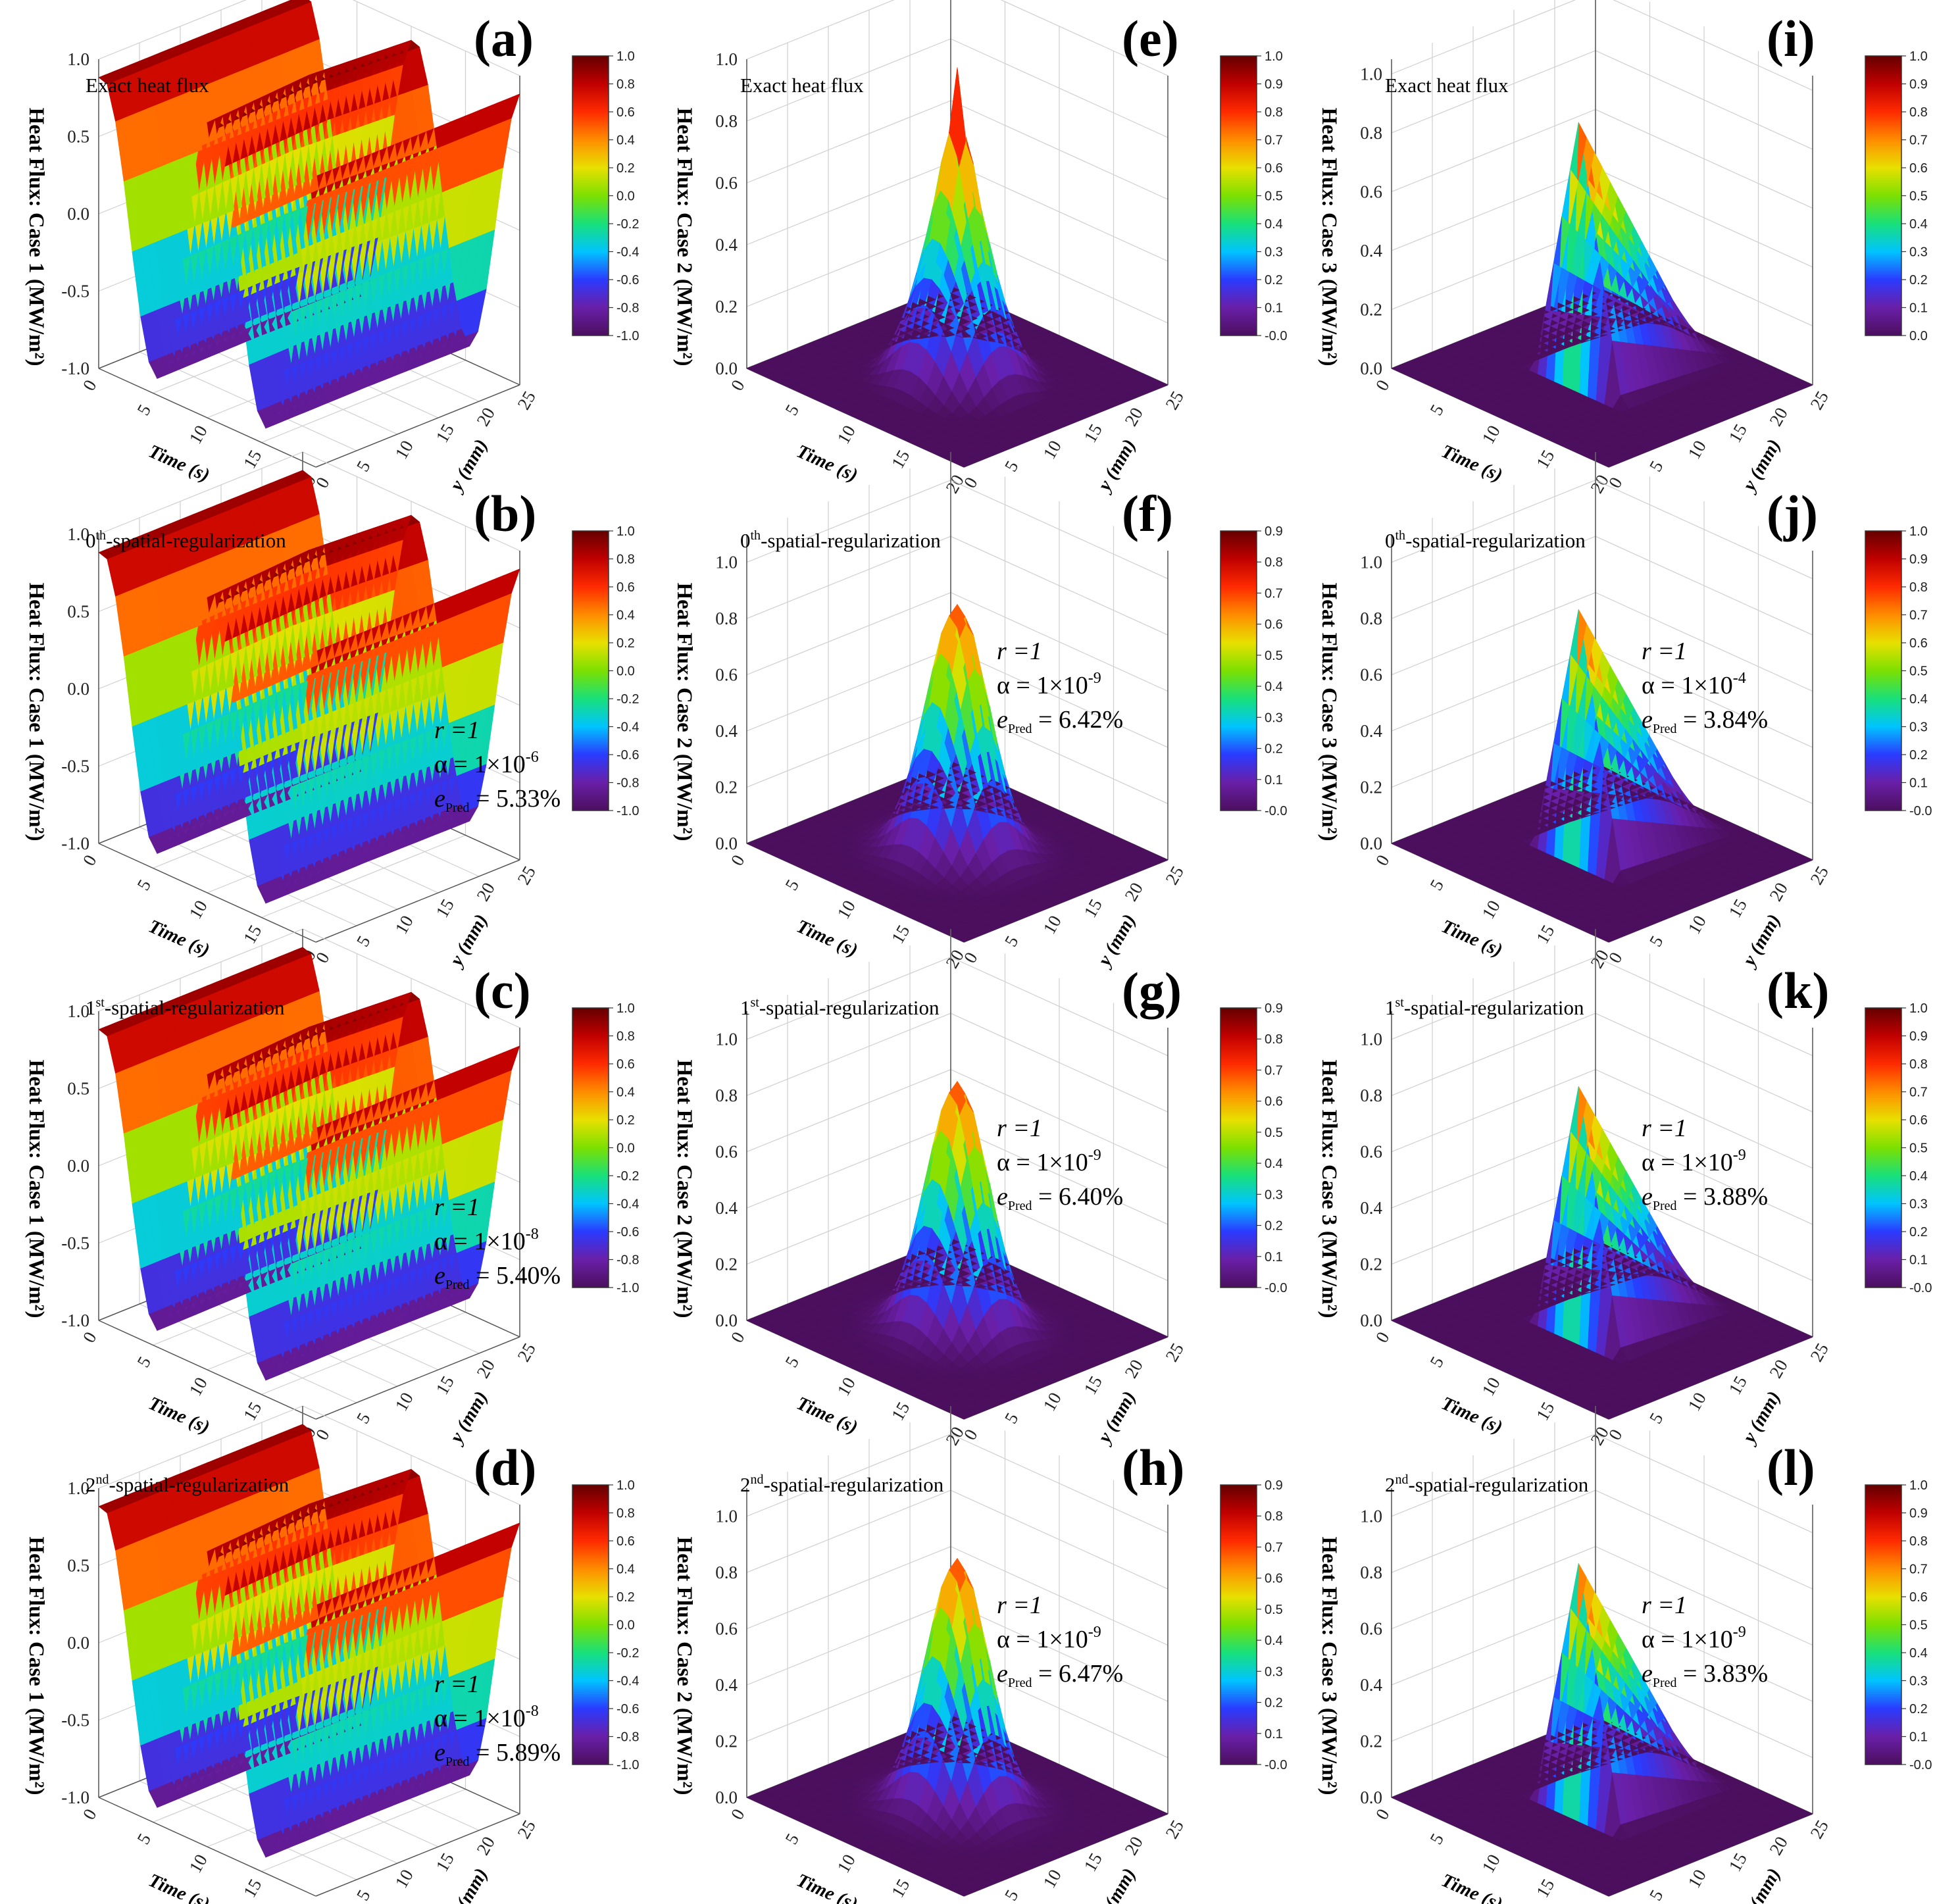 This screenshot has width=1935, height=1904. Describe the element at coordinates (1274, 252) in the screenshot. I see `colorbar-tick-label: 0.3` at that location.